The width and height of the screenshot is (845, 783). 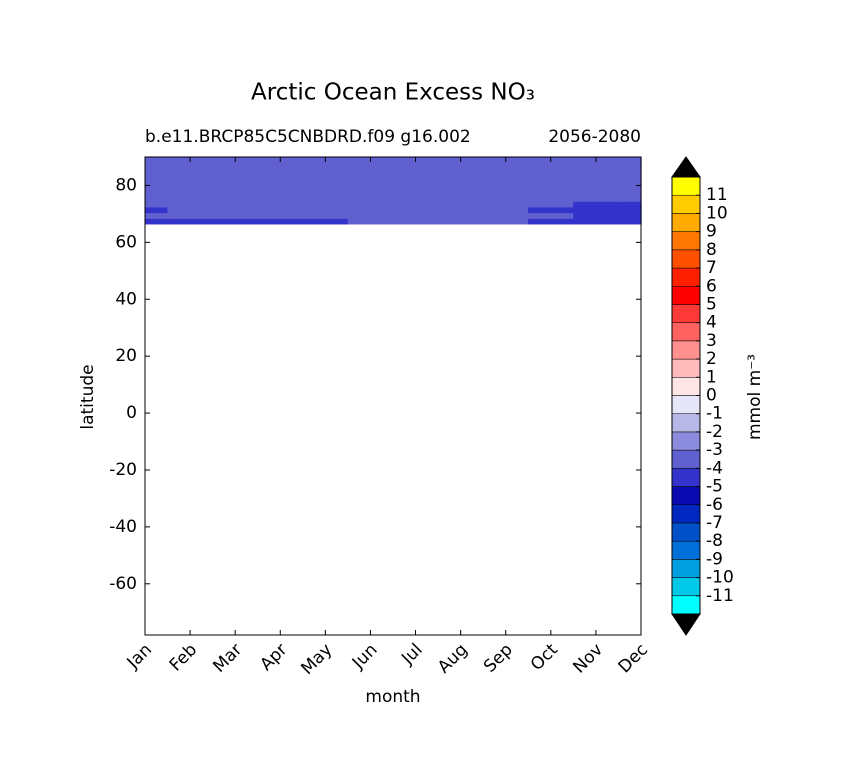 What do you see at coordinates (717, 195) in the screenshot?
I see `colorbar-tick-label: 11` at bounding box center [717, 195].